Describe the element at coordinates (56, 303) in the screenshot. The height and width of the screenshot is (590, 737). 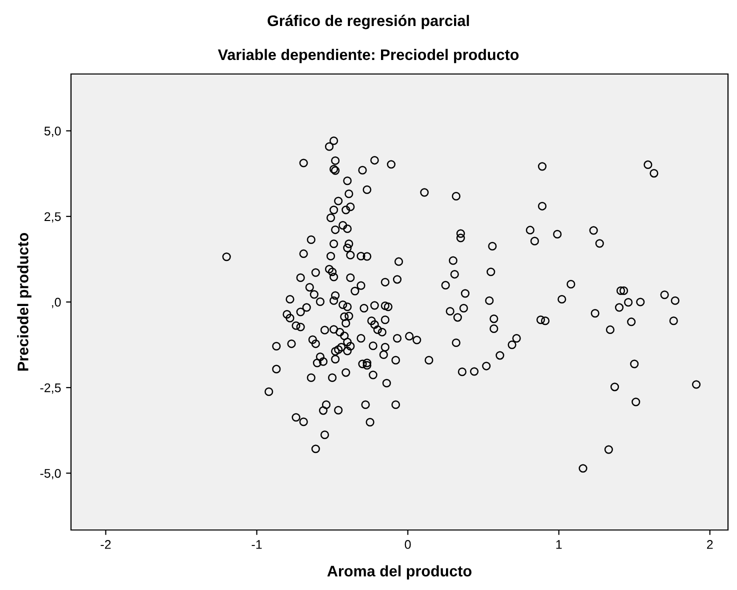
I see `y-tick-label: ,0` at that location.